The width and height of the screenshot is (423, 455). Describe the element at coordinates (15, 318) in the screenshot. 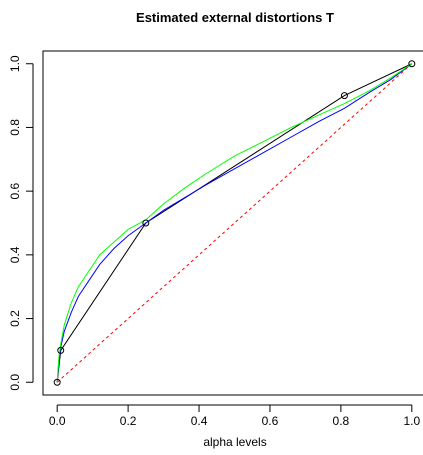

I see `y-tick-label: 0.2` at that location.